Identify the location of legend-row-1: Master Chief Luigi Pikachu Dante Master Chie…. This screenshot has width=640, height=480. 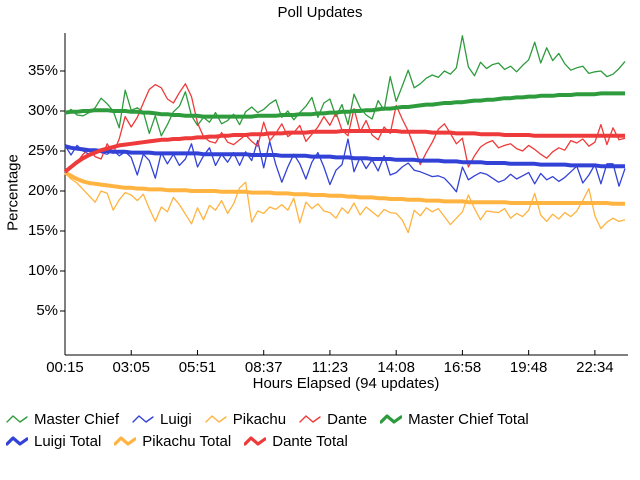
(321, 419).